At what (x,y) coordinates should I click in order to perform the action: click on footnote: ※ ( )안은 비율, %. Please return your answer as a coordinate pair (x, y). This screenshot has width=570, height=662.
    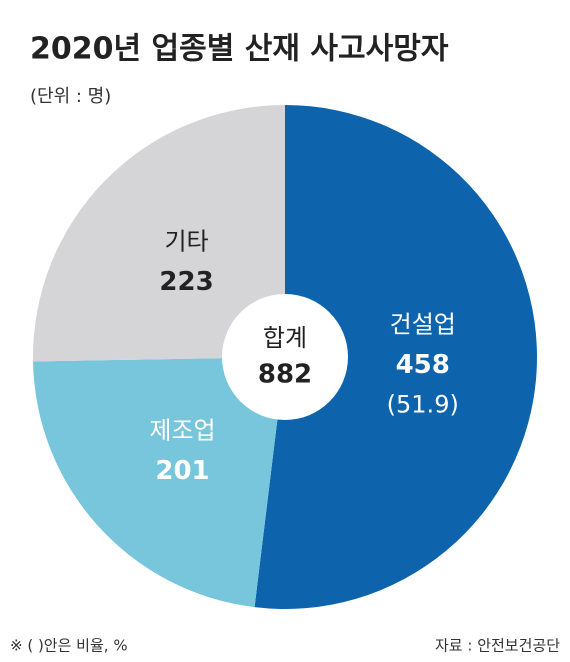
    Looking at the image, I should click on (69, 646).